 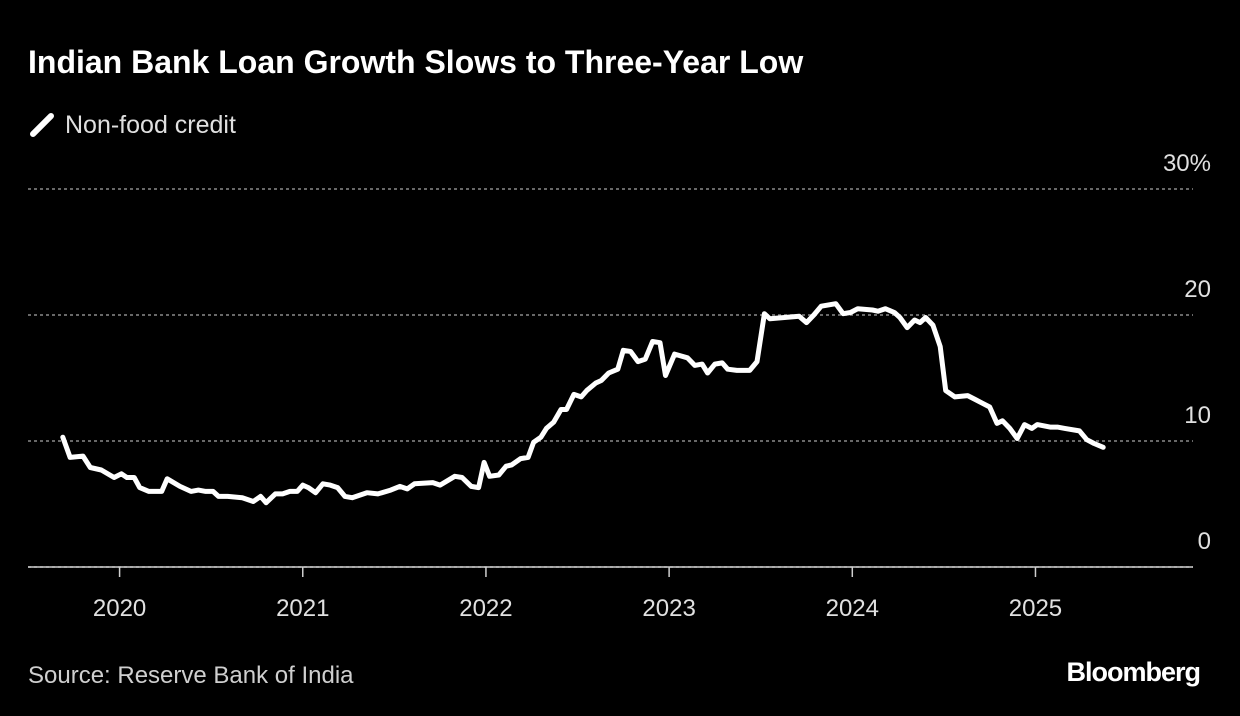 I want to click on legend-label: Non-food credit, so click(x=150, y=125).